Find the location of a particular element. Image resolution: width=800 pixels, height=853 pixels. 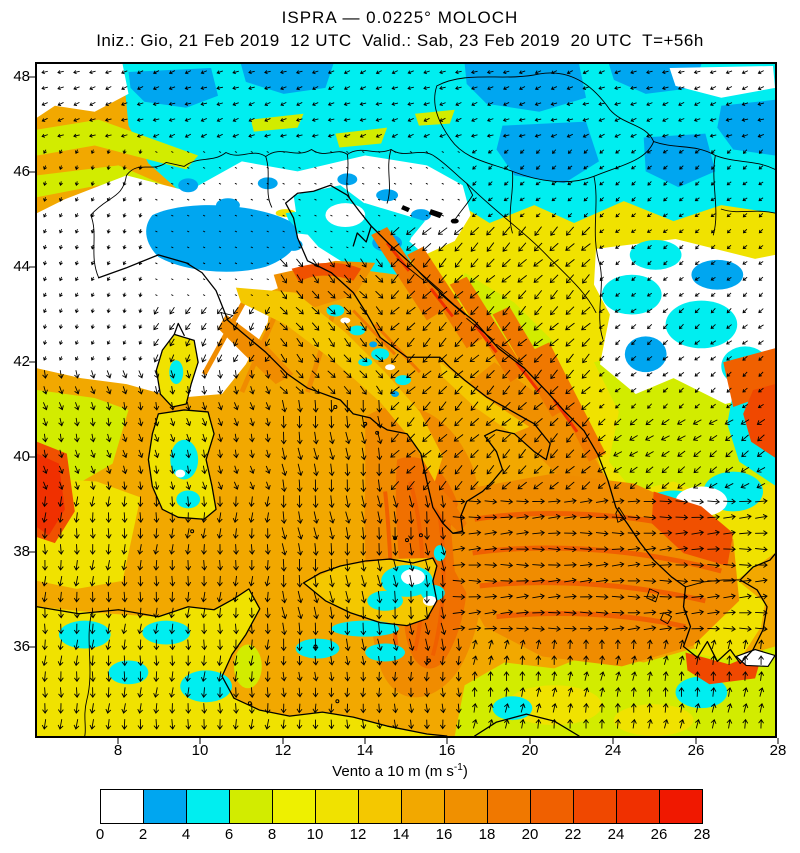

colorbar is located at coordinates (401, 806).